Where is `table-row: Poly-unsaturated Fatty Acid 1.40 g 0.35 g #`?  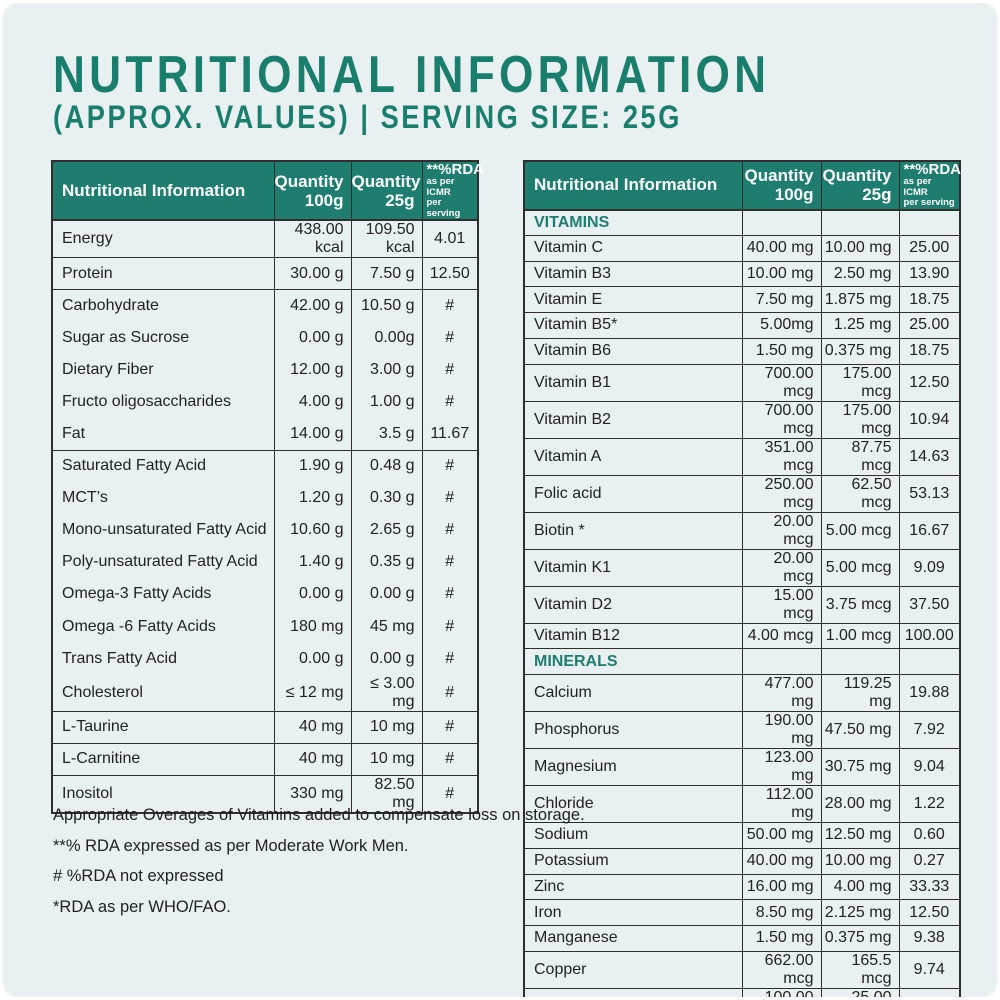 table-row: Poly-unsaturated Fatty Acid 1.40 g 0.35 g # is located at coordinates (265, 562).